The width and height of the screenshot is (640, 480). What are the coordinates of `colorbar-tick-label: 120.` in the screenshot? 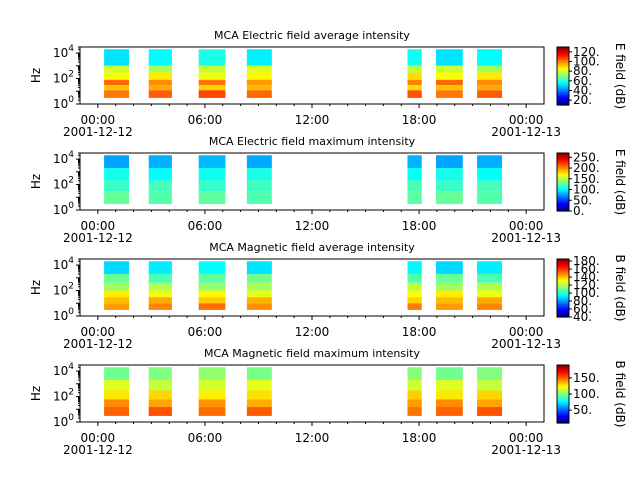 It's located at (586, 285).